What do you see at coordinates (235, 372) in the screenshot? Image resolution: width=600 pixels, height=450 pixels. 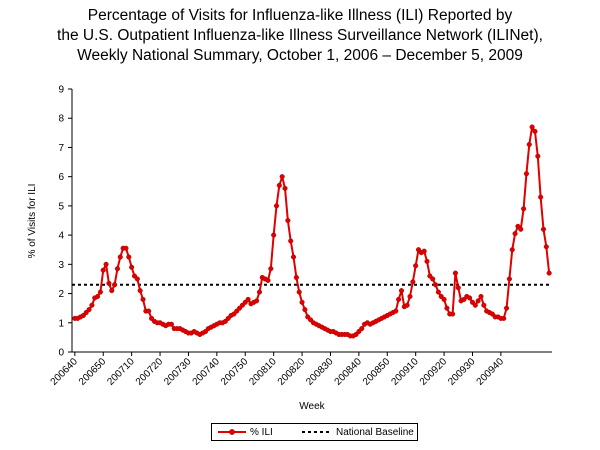 I see `x-tick-label: 200750` at bounding box center [235, 372].